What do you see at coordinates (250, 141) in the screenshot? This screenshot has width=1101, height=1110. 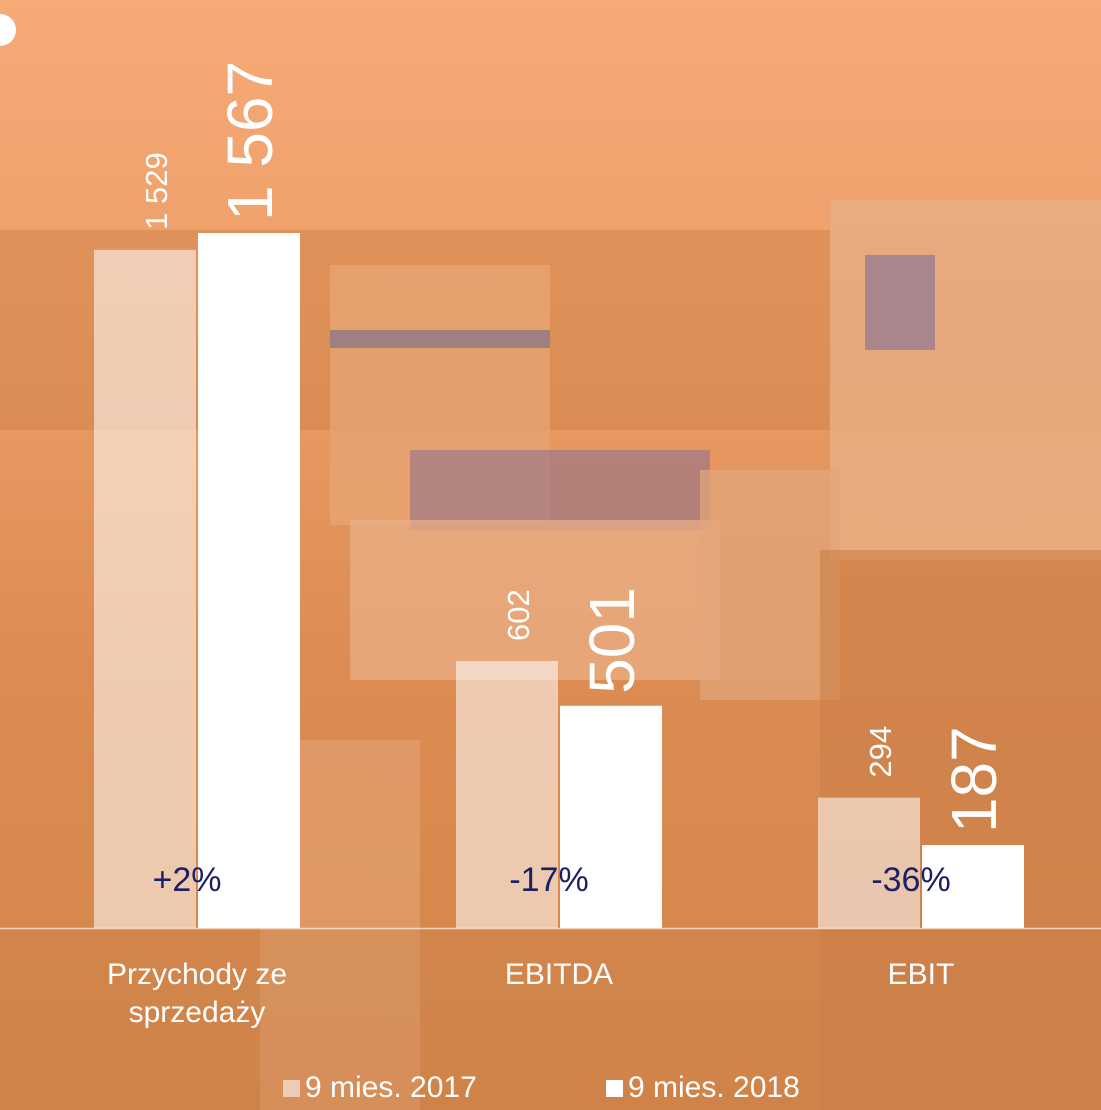 I see `value-label: 1 567` at bounding box center [250, 141].